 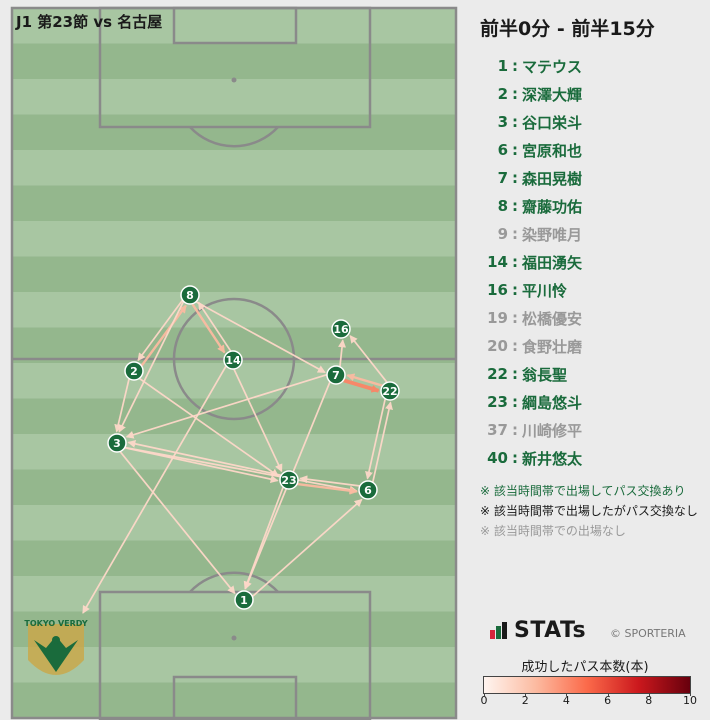 I want to click on roster-item: 23: 綱島悠斗, so click(x=590, y=402).